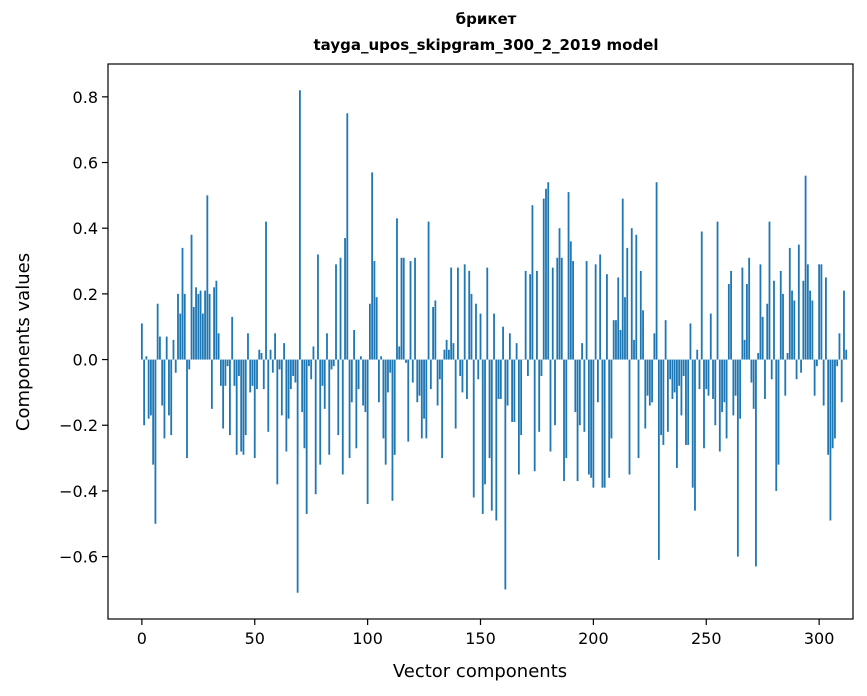 The image size is (867, 696). Describe the element at coordinates (480, 638) in the screenshot. I see `x-tick-label: 150` at that location.